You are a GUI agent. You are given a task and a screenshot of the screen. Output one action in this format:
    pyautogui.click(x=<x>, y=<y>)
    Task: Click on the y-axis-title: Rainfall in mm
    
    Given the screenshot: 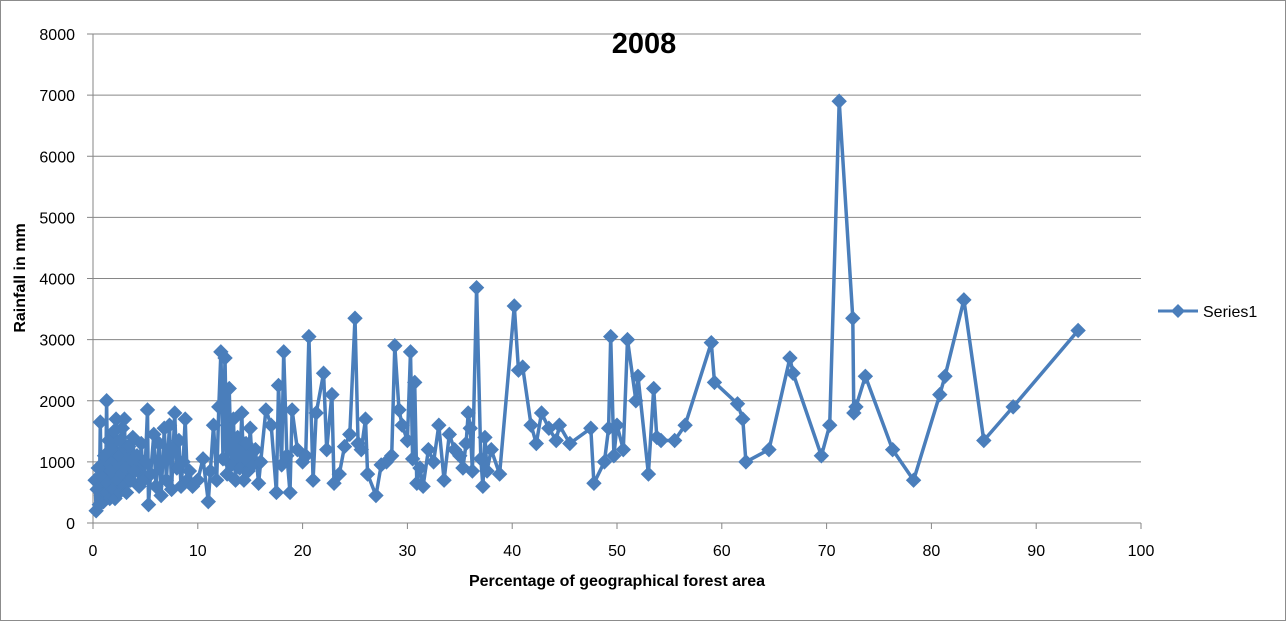 What is the action you would take?
    pyautogui.click(x=20, y=277)
    